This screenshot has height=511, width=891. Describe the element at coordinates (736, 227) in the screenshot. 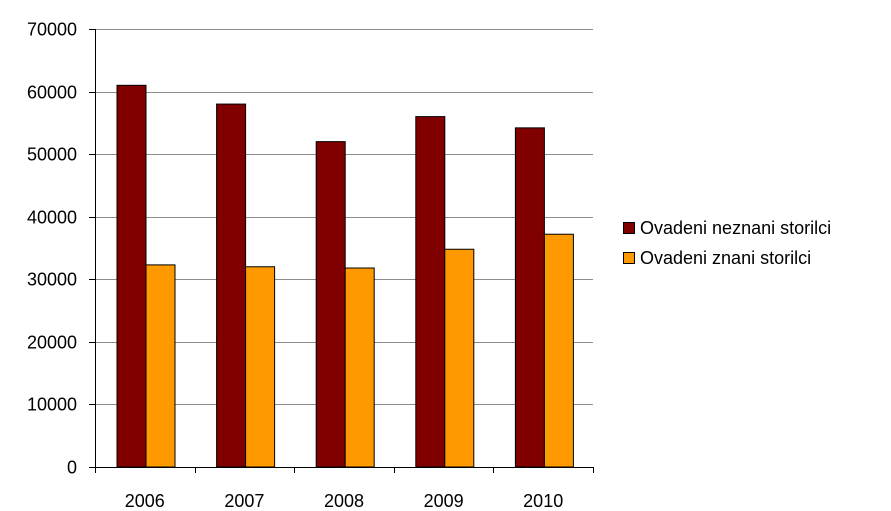

I see `legend-label-series-1: Ovadeni neznani storilci` at that location.